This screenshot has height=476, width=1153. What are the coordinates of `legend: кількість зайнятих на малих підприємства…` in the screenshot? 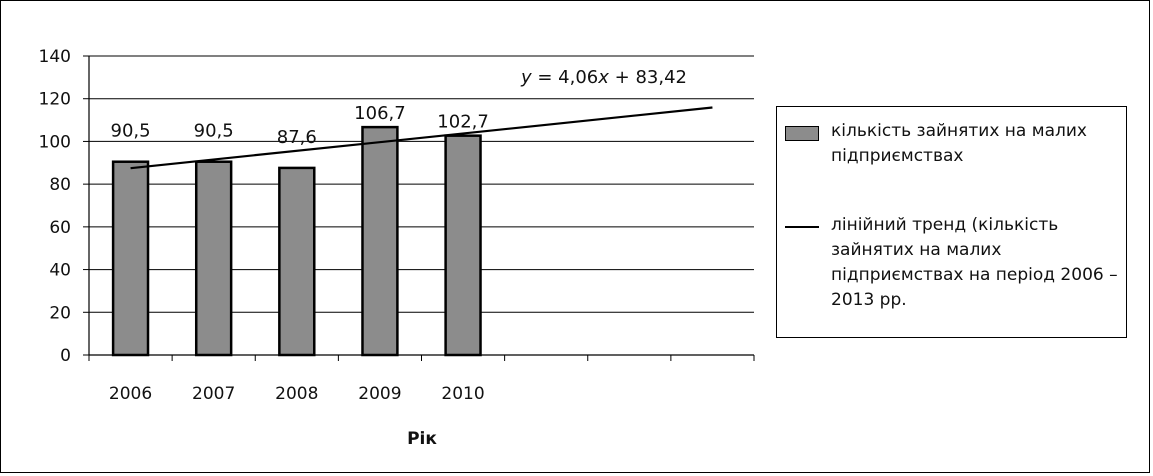 It's located at (951, 222).